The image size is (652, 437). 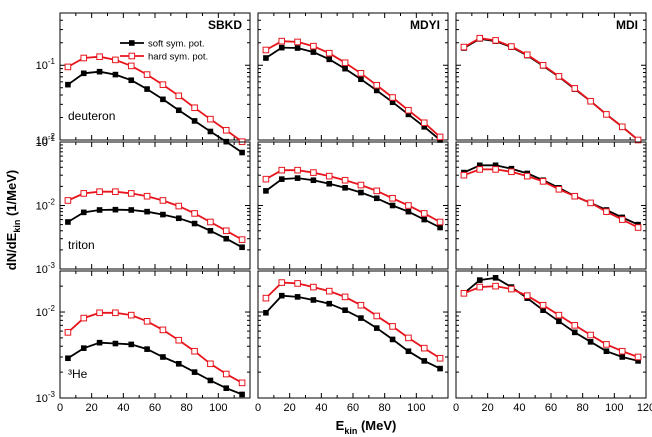 I want to click on panel-r2-c2: 0 20 40 60 80 100 120, so click(x=552, y=342).